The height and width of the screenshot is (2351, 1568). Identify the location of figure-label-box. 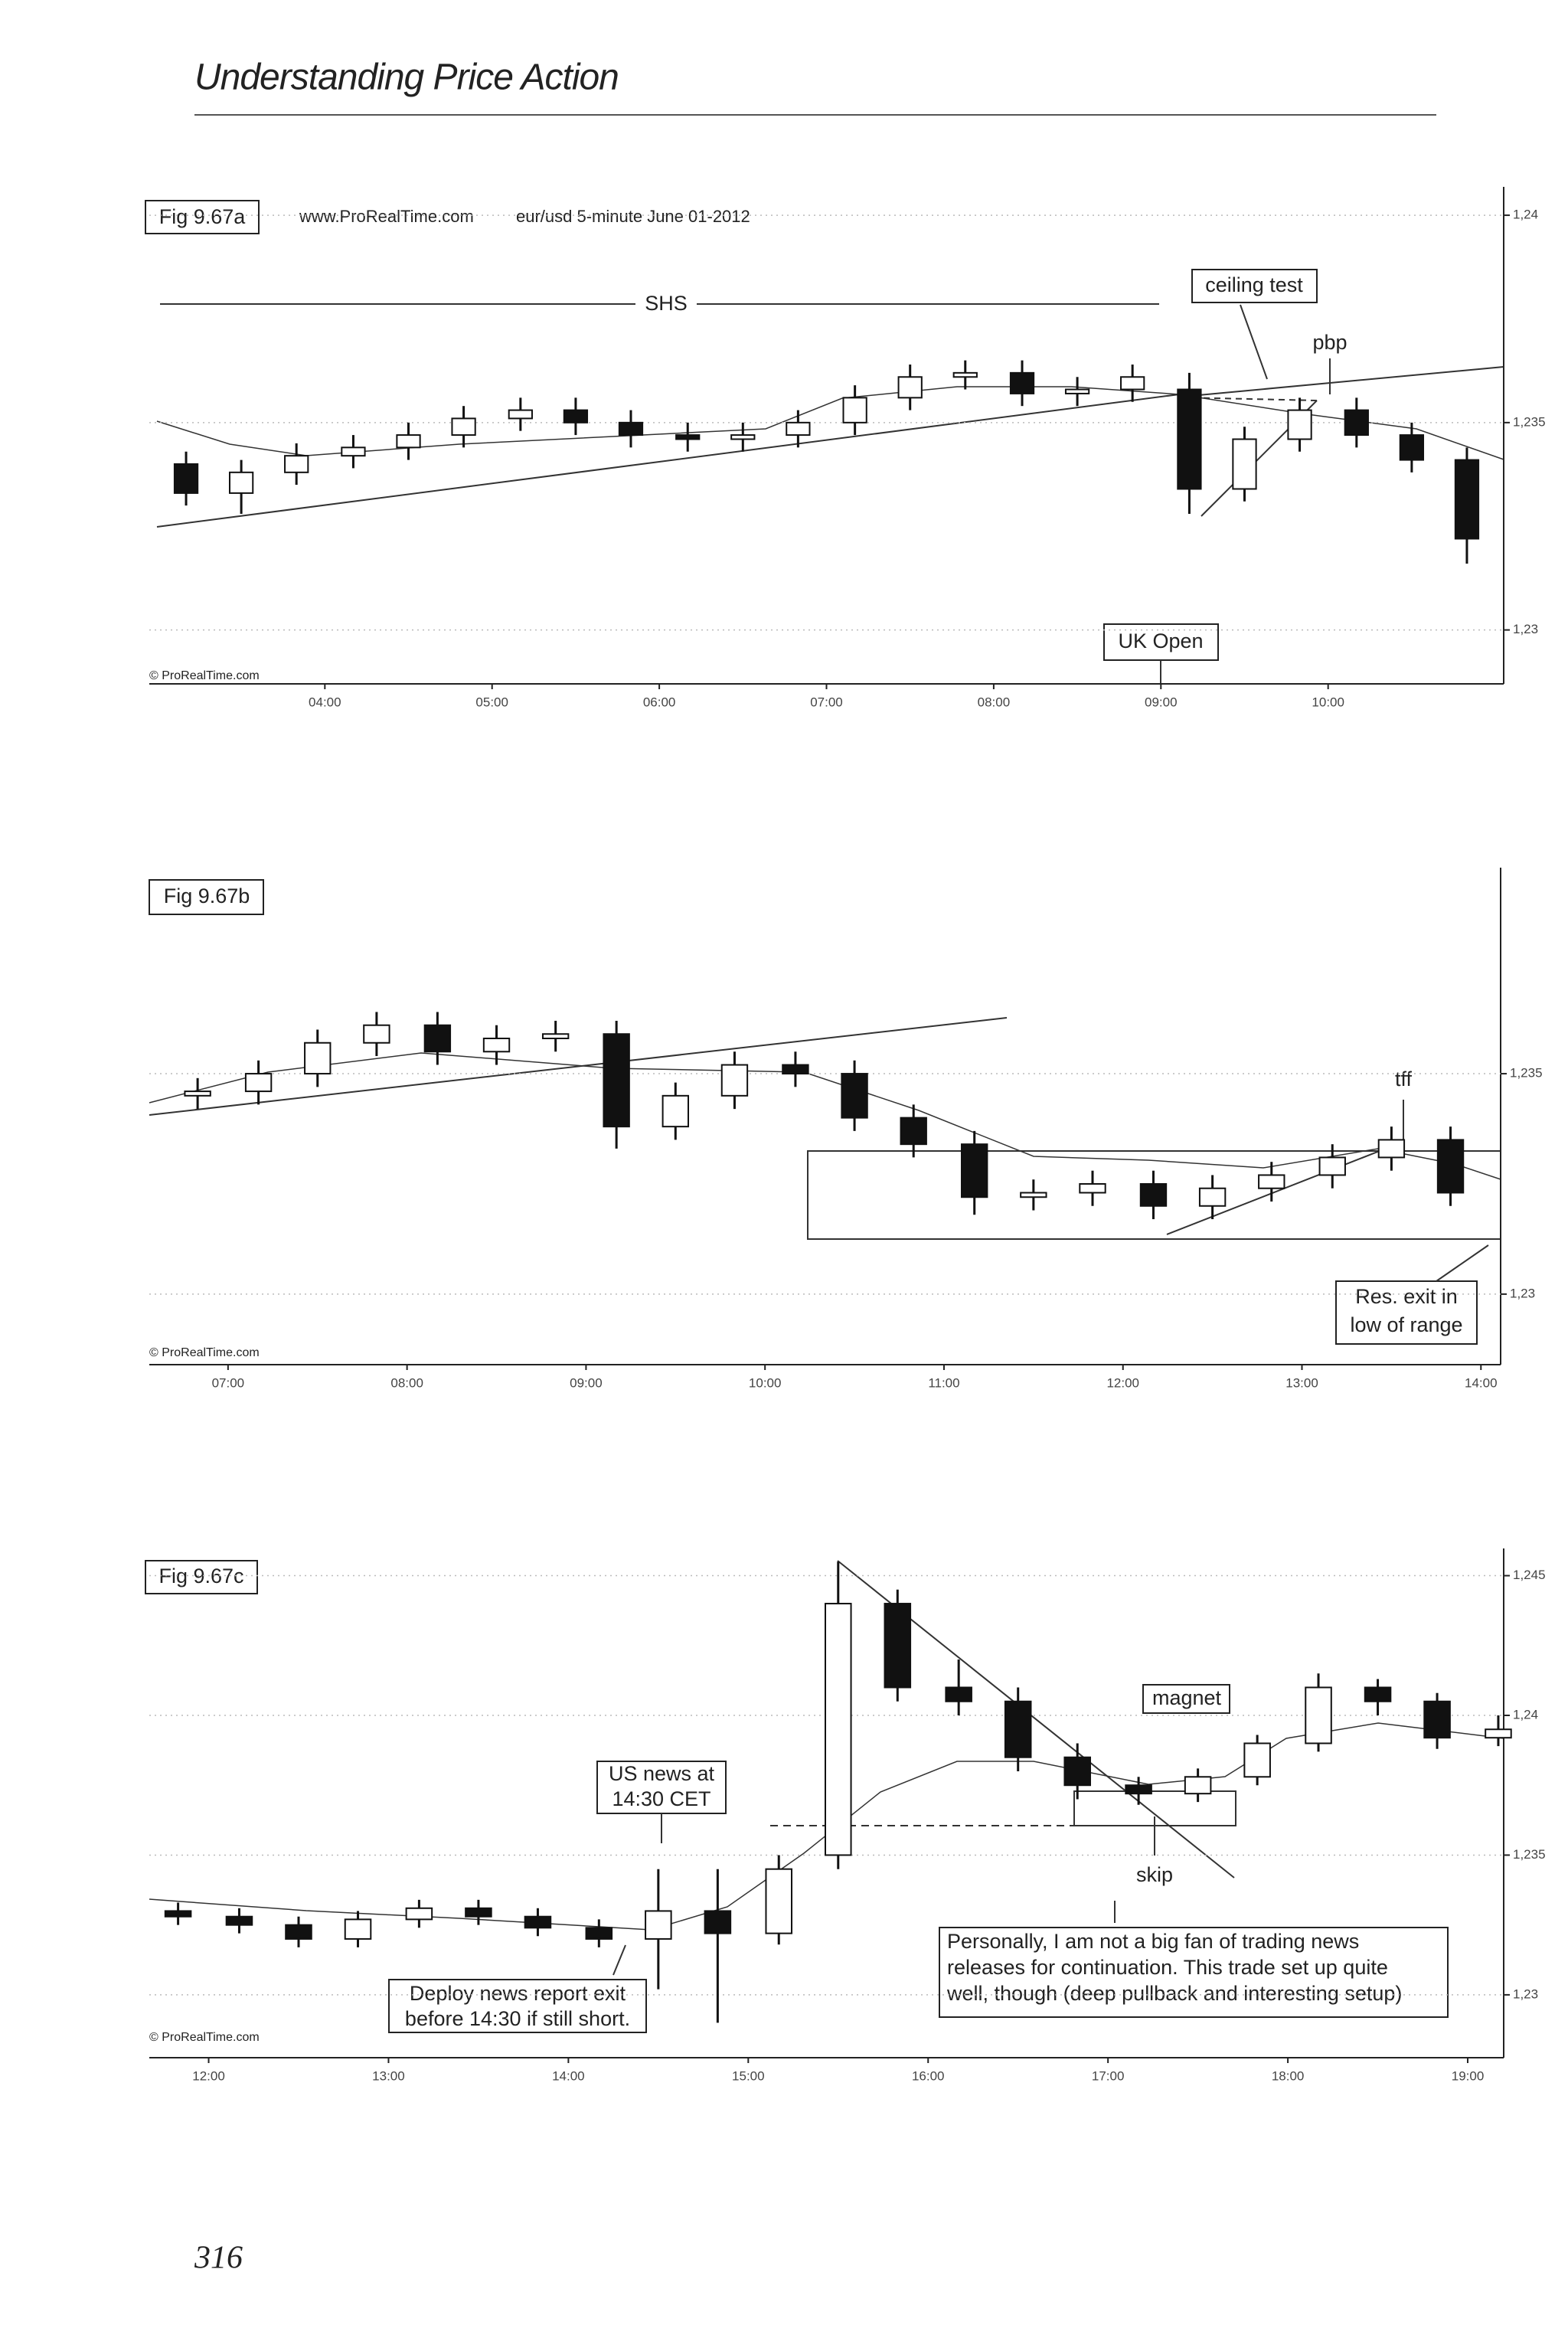
(201, 1577).